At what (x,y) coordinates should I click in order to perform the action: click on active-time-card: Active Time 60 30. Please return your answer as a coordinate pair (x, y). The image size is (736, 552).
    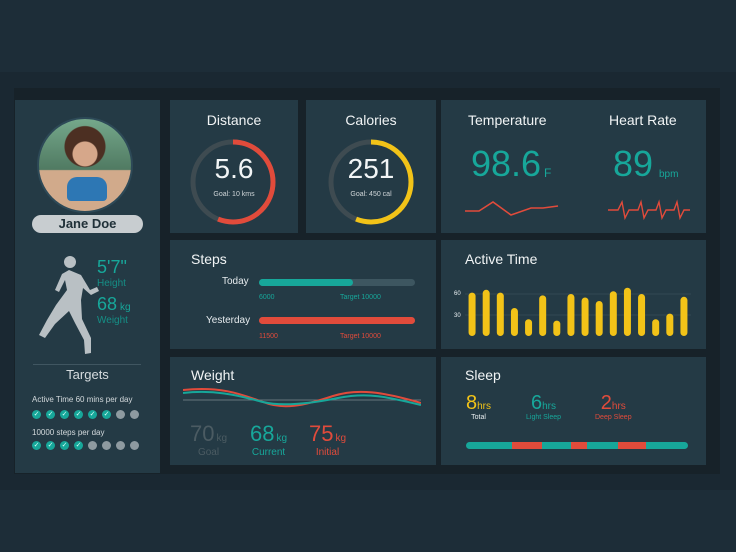
    Looking at the image, I should click on (573, 294).